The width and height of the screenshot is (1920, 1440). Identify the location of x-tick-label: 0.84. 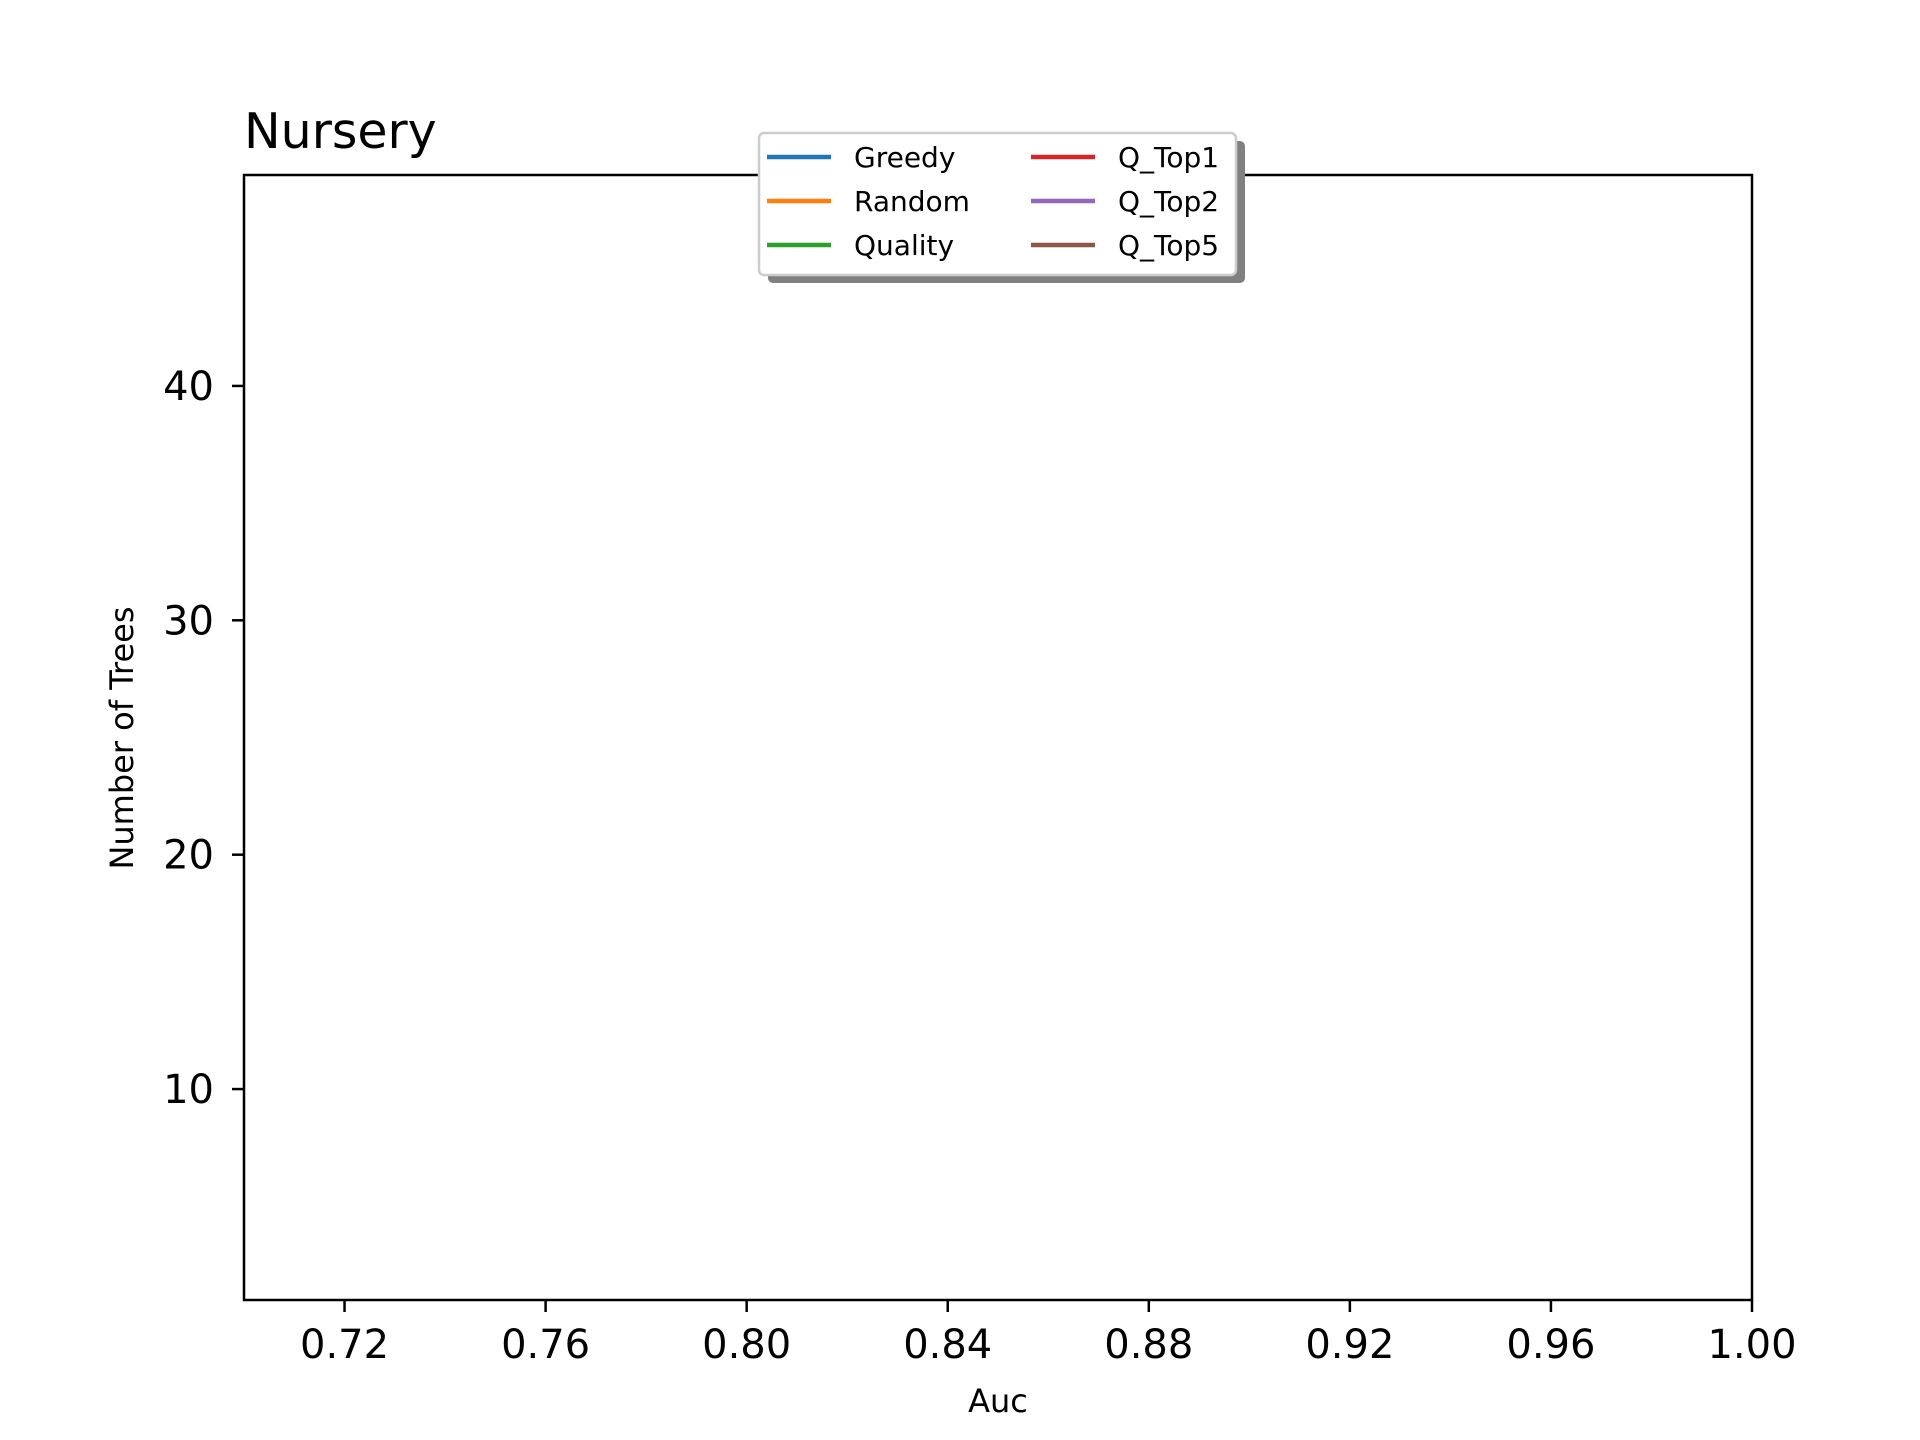
(947, 1345).